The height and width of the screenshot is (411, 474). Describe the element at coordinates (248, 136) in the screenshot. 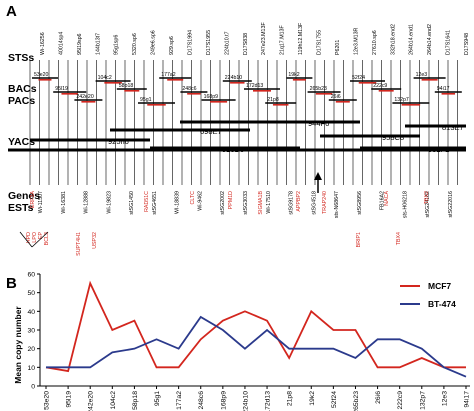

I see `yac-contig: 925h6698E7913D6944F6958C8981F1813E7` at that location.